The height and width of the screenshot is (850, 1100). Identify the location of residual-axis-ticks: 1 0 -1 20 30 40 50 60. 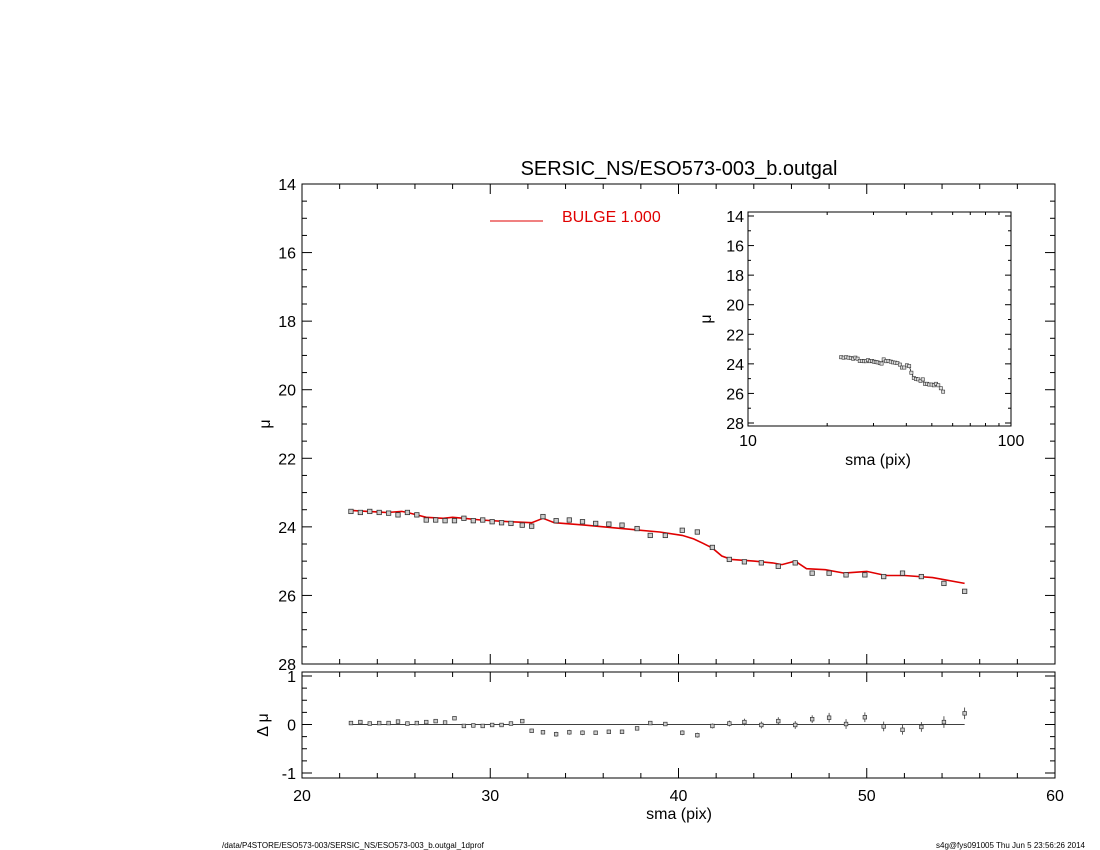
(673, 737).